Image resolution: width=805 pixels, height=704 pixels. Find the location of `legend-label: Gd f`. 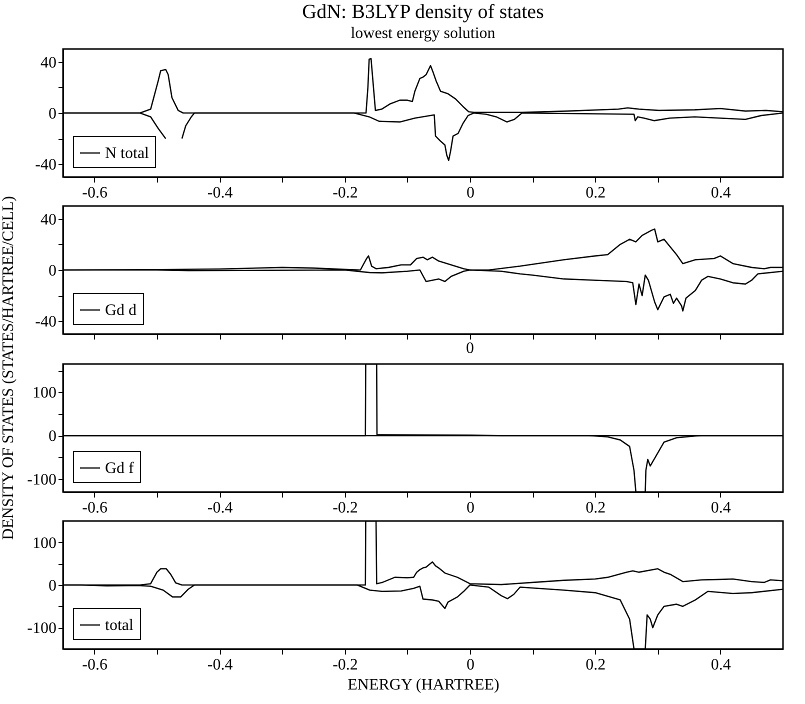

legend-label: Gd f is located at coordinates (120, 468).